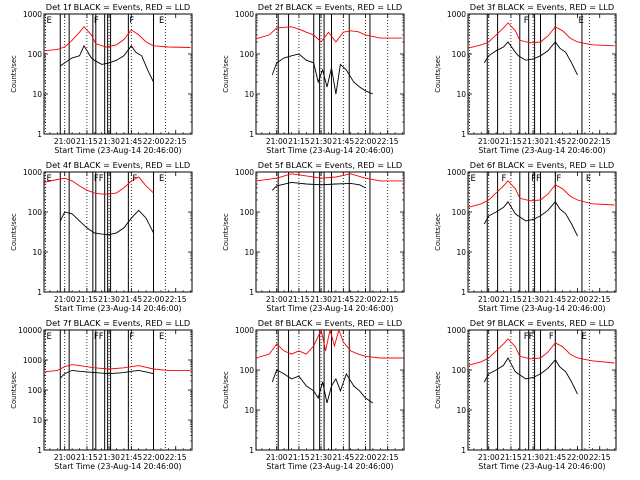 This screenshot has height=480, width=640. What do you see at coordinates (330, 7) in the screenshot?
I see `chart-title: Det 2f BLACK = Events, RED = LLD` at bounding box center [330, 7].